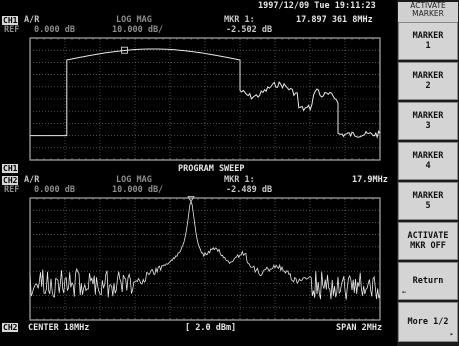 This screenshot has width=459, height=346. I want to click on ch1-tag: CH1, so click(10, 20).